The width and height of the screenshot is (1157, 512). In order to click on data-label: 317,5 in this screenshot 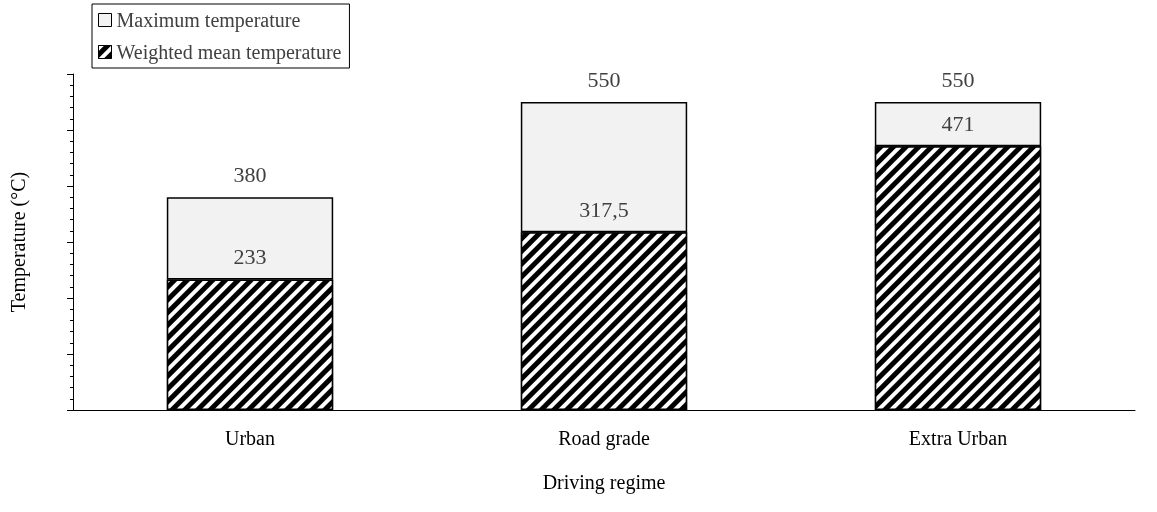, I will do `click(604, 209)`.